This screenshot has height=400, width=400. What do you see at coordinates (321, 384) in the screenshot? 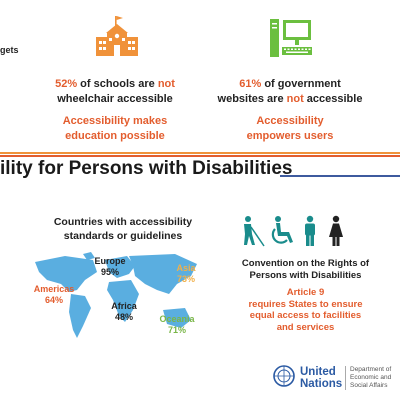
I see `un-wordmark-line2: Nations` at bounding box center [321, 384].